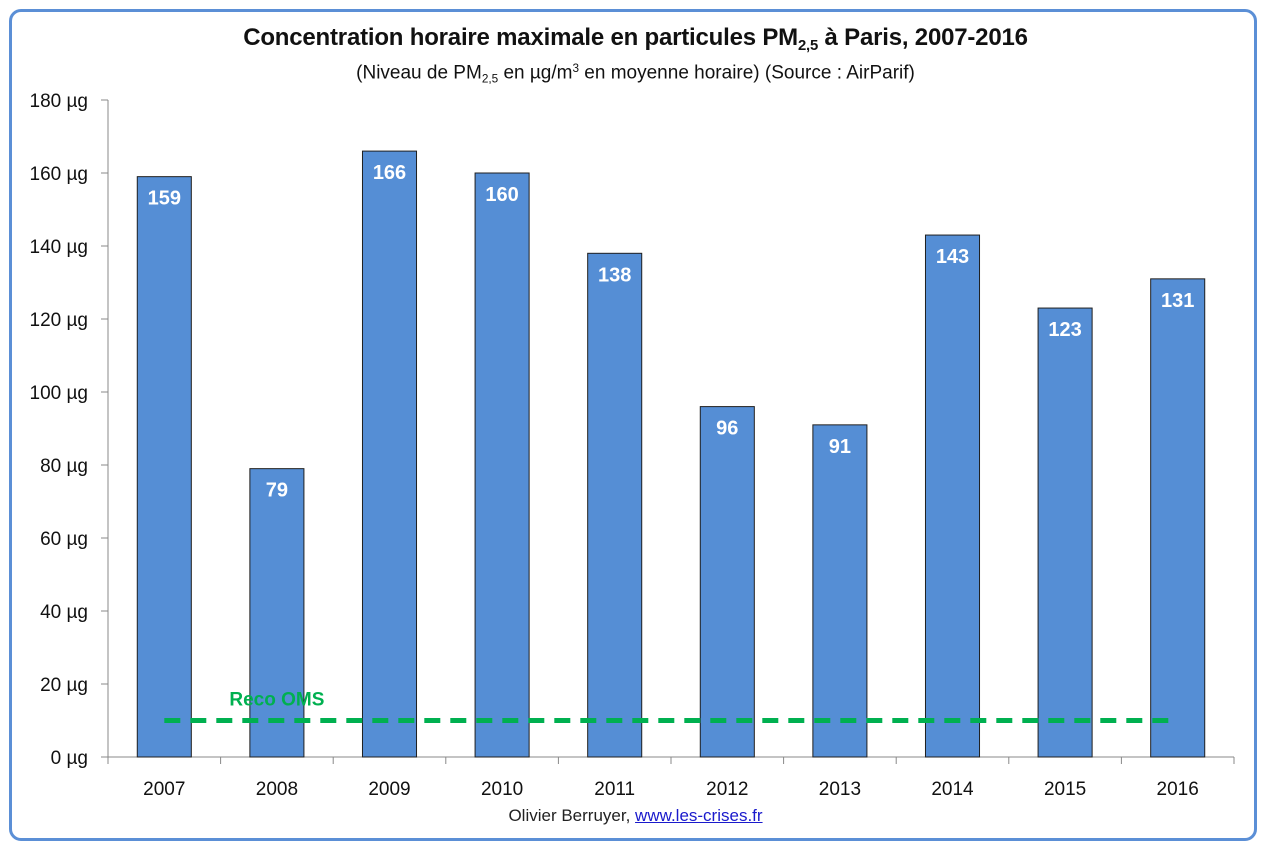  Describe the element at coordinates (501, 195) in the screenshot. I see `data-label-2010: 160` at that location.